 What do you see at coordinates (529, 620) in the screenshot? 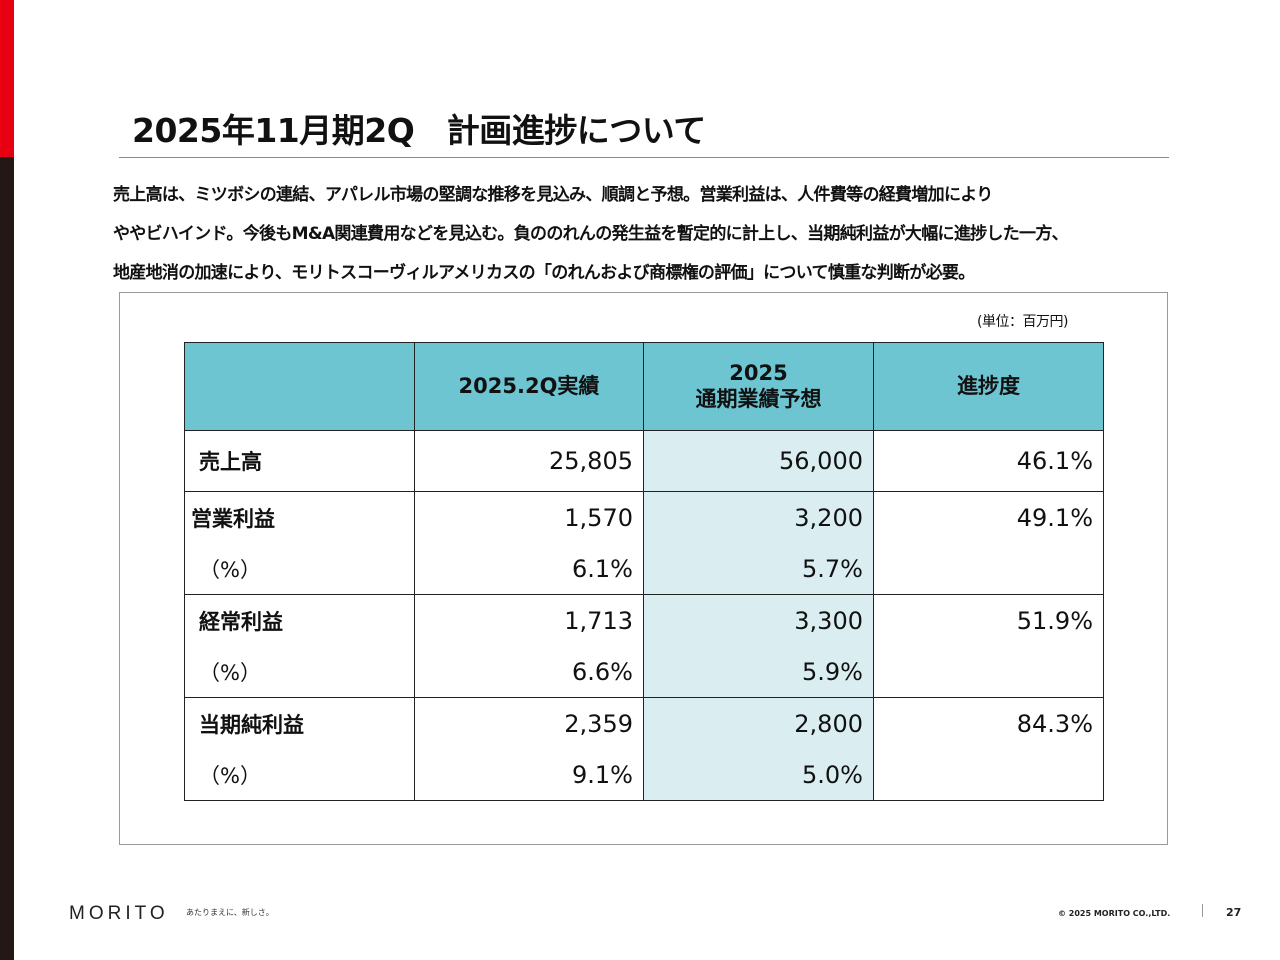
I see `cell-actual: 1,713` at bounding box center [529, 620].